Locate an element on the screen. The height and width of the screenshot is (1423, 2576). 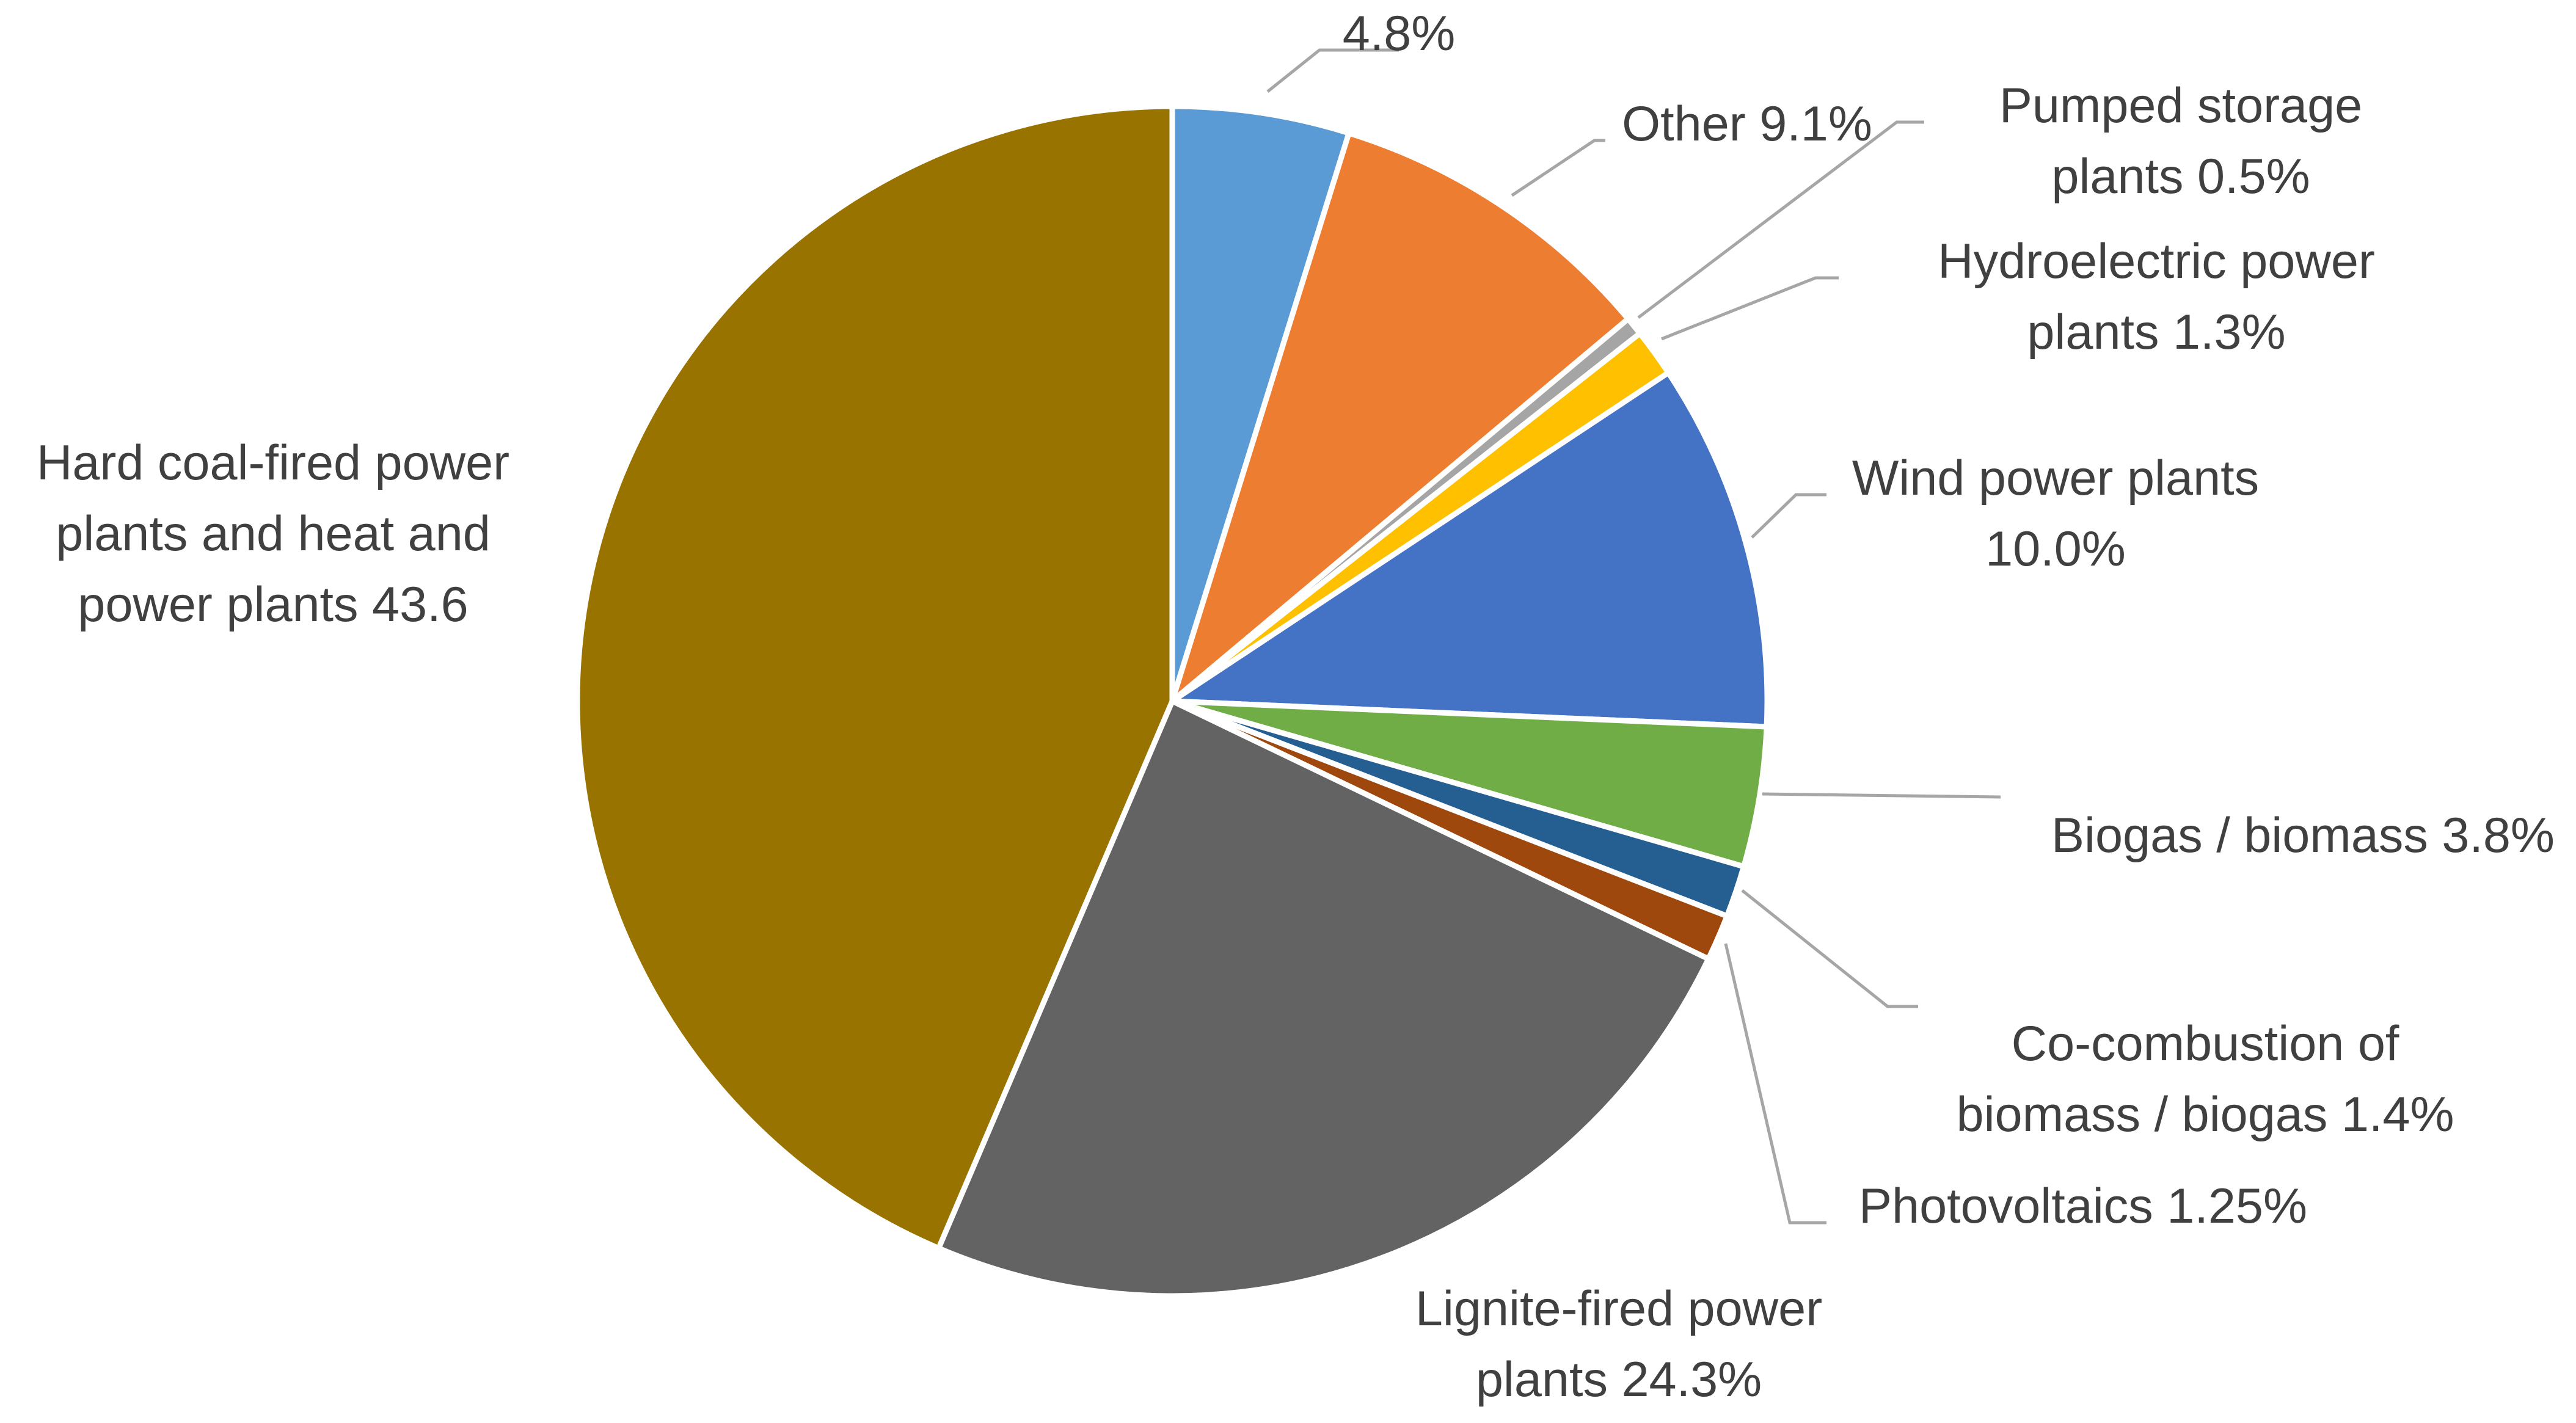
slice-label-line: Other 9.1% is located at coordinates (1747, 123).